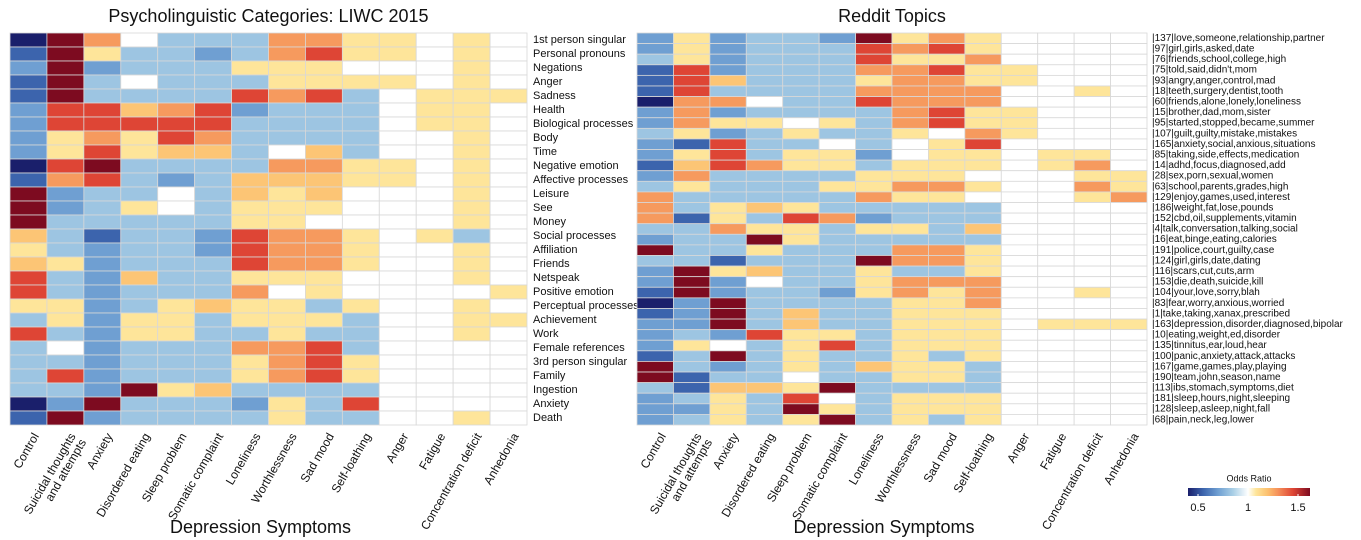  Describe the element at coordinates (549, 376) in the screenshot. I see `row-label: Family` at that location.